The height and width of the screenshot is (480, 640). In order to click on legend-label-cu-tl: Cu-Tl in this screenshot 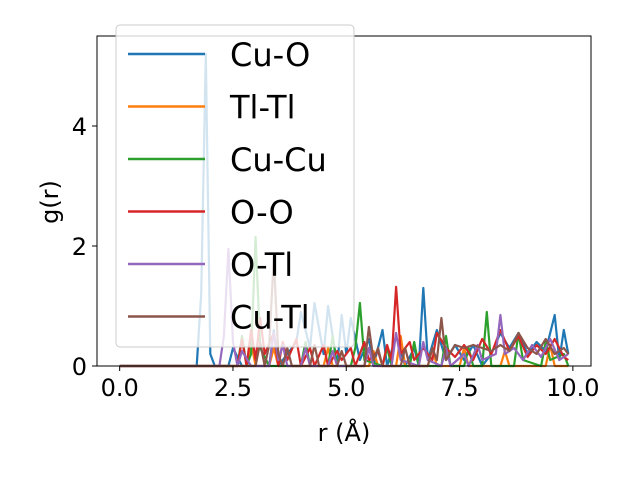, I will do `click(270, 318)`.